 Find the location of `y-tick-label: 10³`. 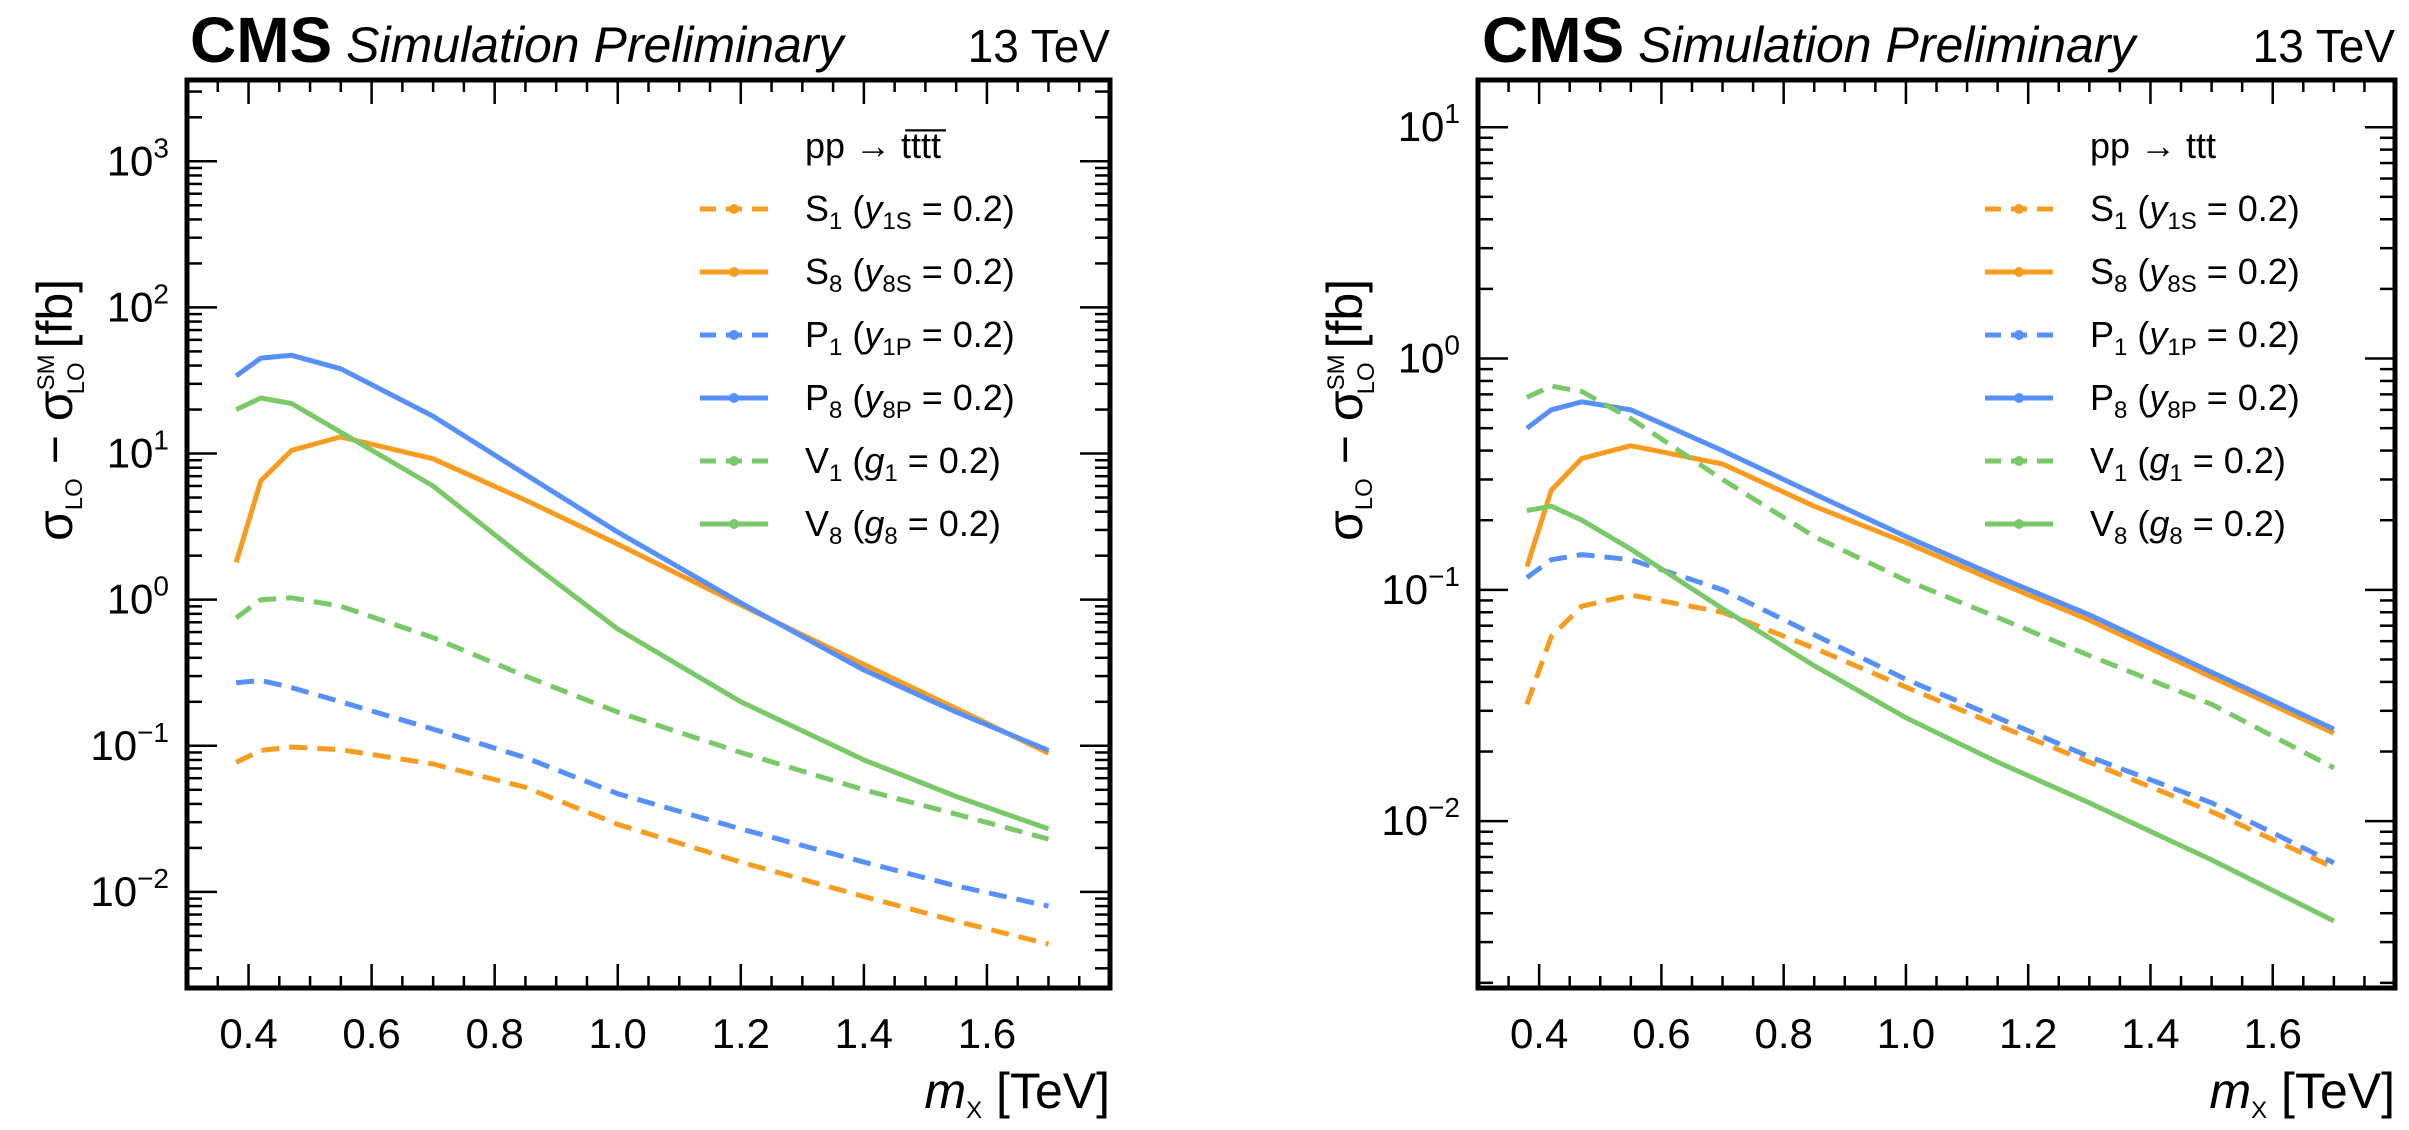

y-tick-label: 10³ is located at coordinates (138, 158).